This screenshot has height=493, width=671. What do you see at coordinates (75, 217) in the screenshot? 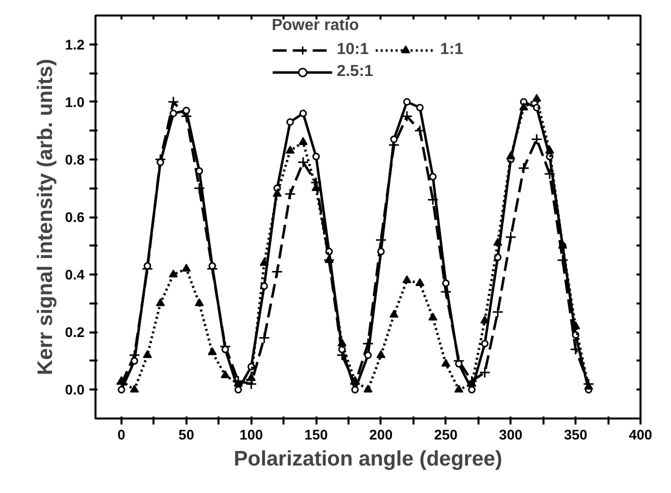
I see `y-tick-label: 0.6` at bounding box center [75, 217].